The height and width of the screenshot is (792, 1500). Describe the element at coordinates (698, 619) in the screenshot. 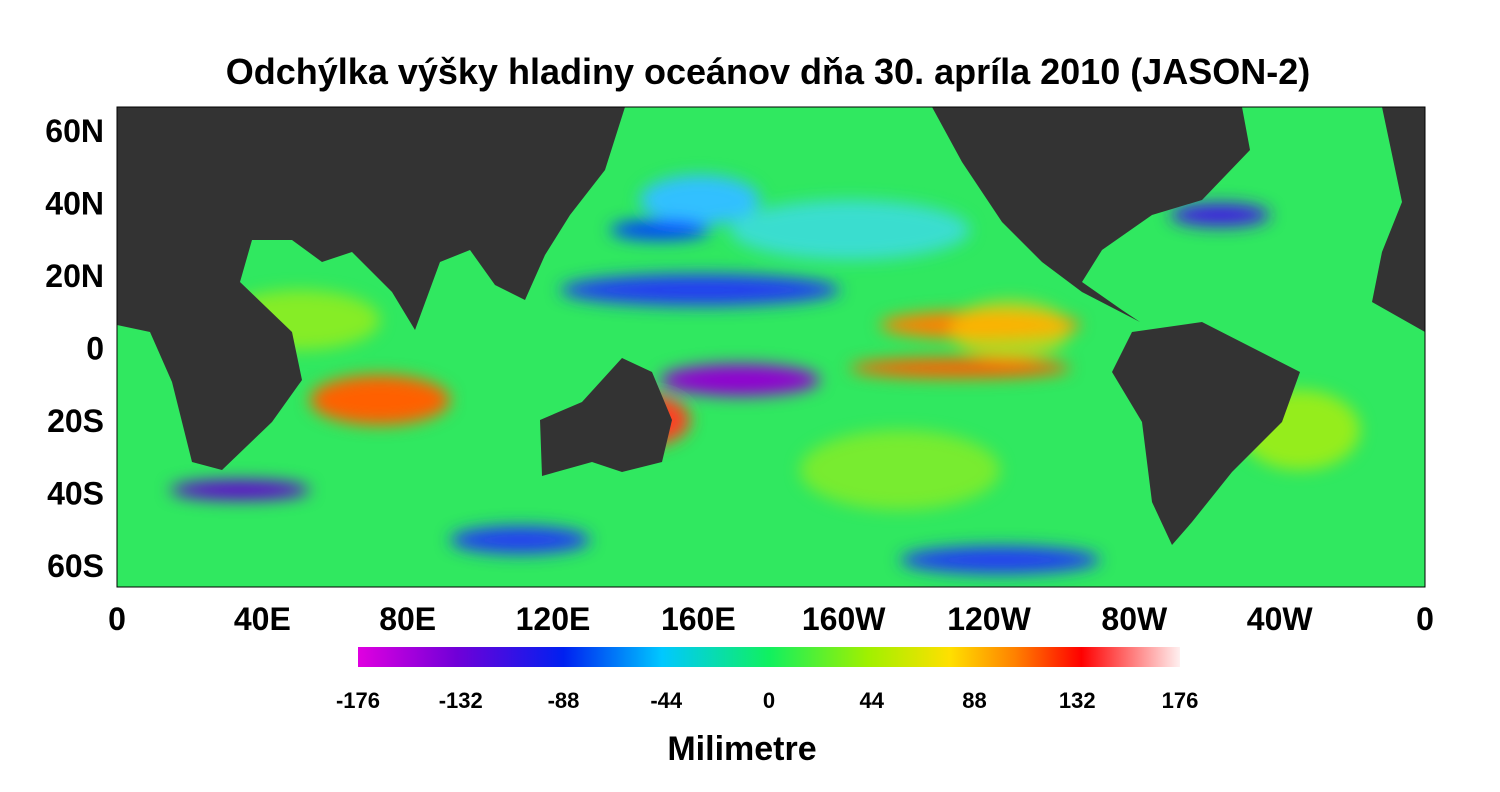

I see `lon-label: 160E` at that location.